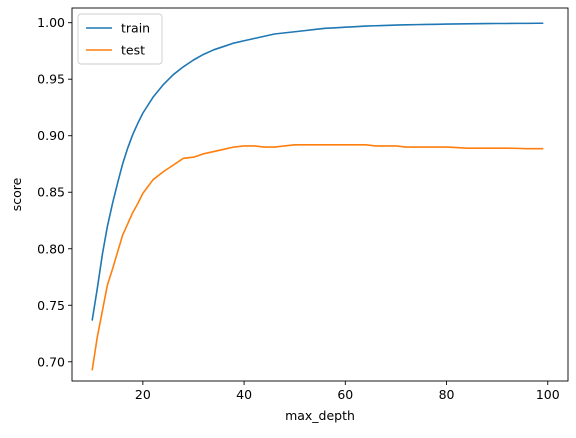 The width and height of the screenshot is (576, 438). What do you see at coordinates (51, 248) in the screenshot?
I see `y-tick-label: 0.80` at bounding box center [51, 248].